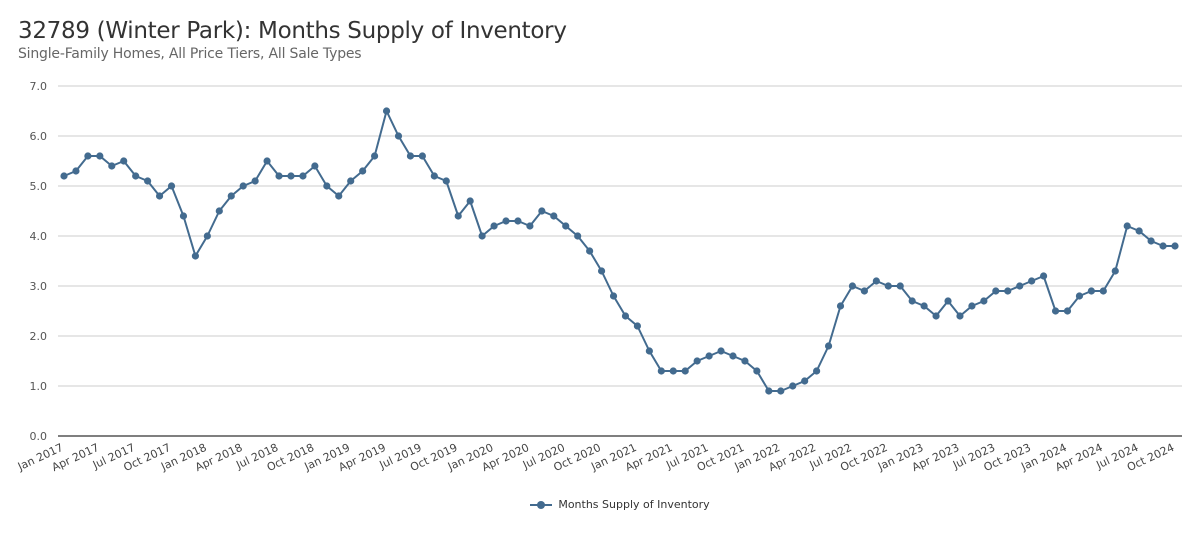 This screenshot has width=1200, height=550. I want to click on y-tick-label: 3.0, so click(39, 286).